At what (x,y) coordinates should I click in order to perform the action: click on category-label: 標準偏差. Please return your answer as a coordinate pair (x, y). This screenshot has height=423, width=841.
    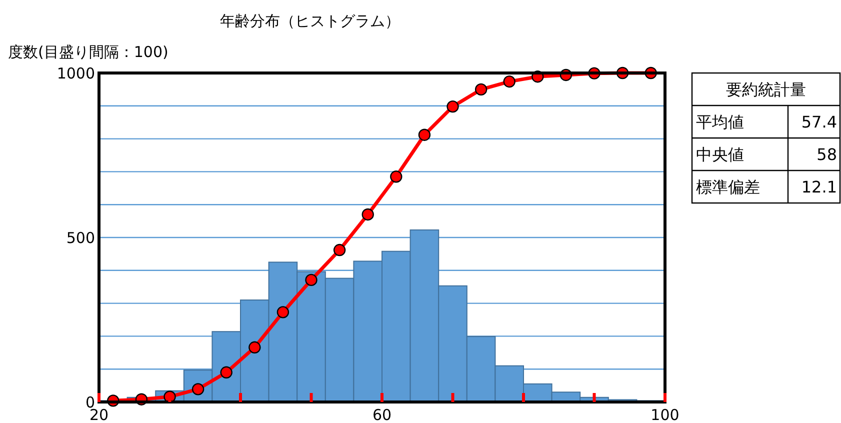
    Looking at the image, I should click on (728, 186).